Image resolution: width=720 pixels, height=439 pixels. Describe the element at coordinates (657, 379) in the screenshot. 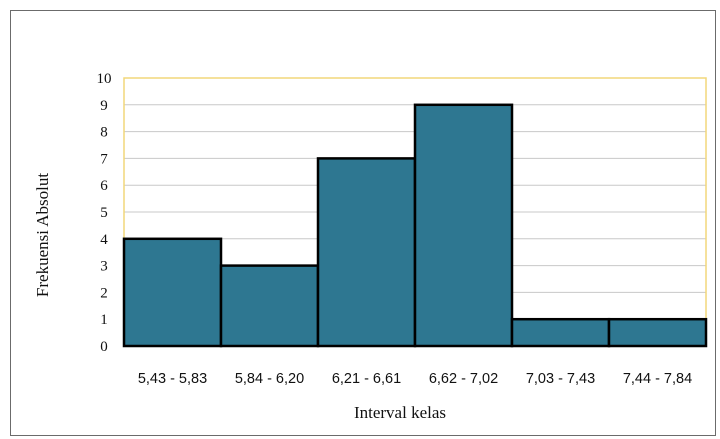

I see `x-tick-label: 7,44 - 7,84` at that location.